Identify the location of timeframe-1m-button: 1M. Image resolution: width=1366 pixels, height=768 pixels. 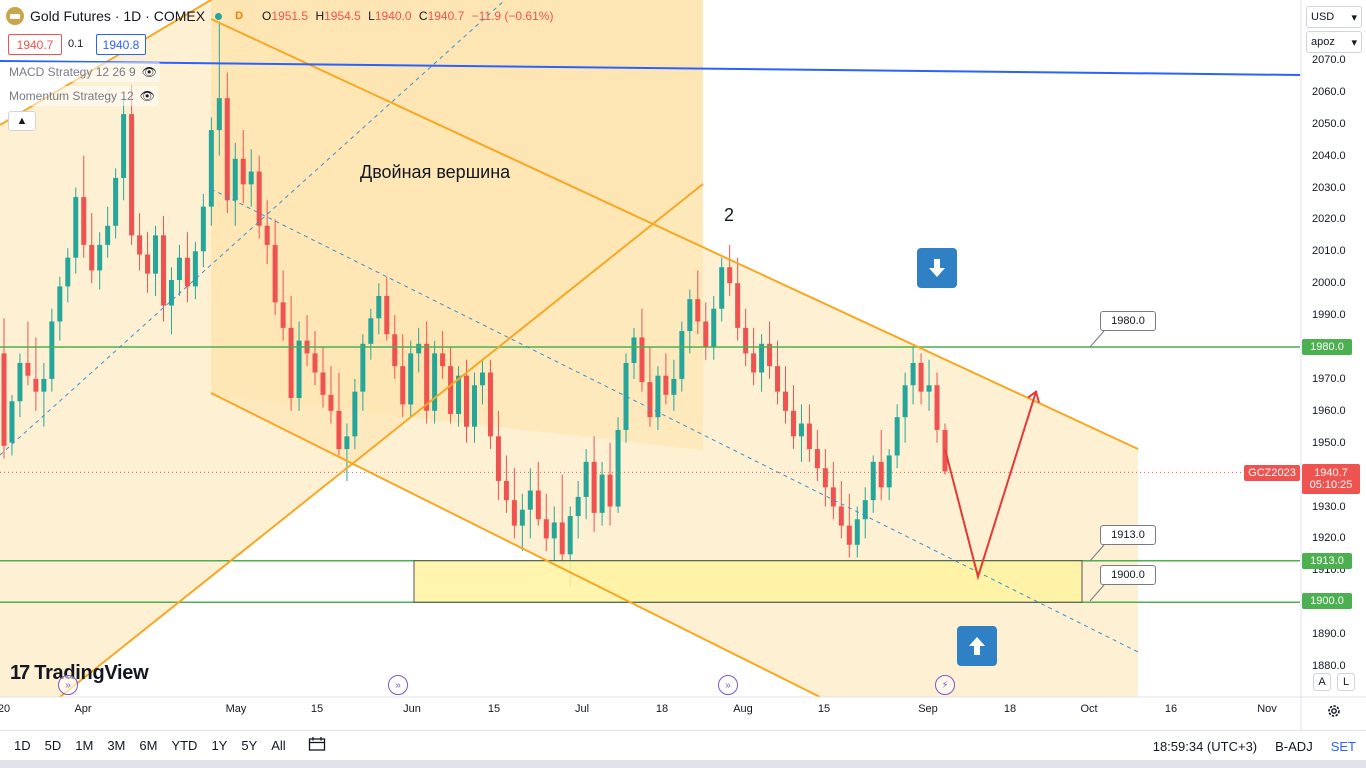
(84, 745).